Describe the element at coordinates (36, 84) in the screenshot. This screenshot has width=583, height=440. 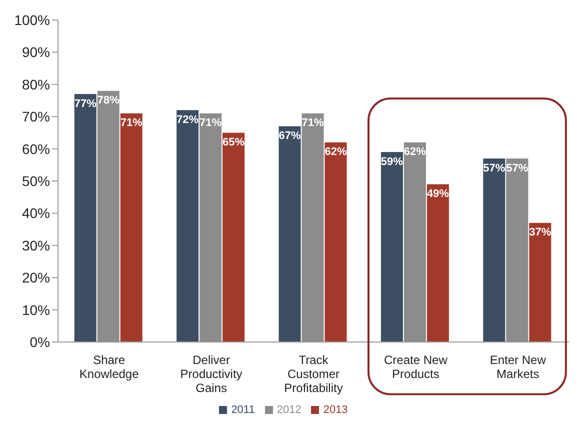
I see `y-tick-label: 80%` at that location.